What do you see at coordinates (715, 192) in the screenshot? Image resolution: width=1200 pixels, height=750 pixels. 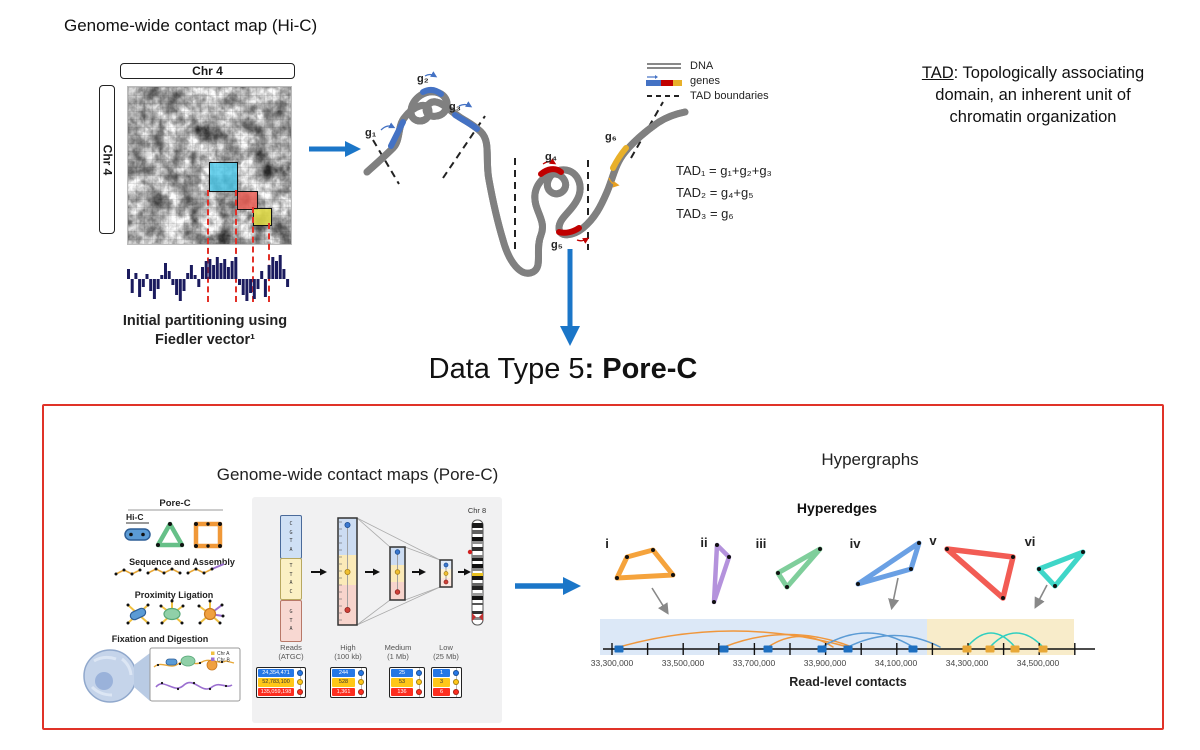 I see `tad-formula-2: TAD₂ = g₄+g₅` at bounding box center [715, 192].